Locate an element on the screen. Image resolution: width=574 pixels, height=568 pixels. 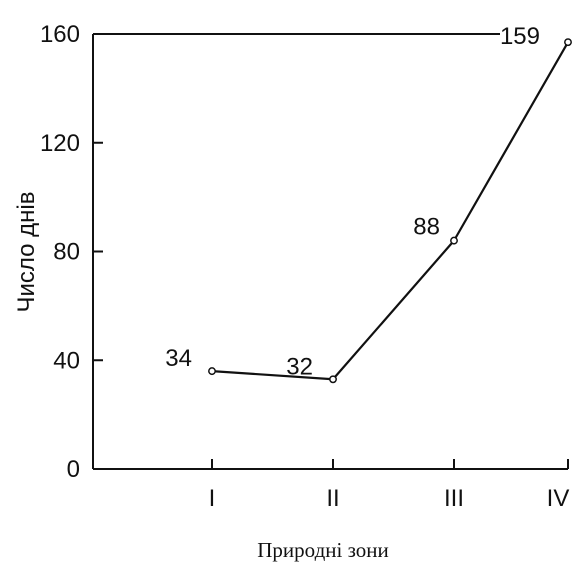
y-tick-label: 120 is located at coordinates (60, 143).